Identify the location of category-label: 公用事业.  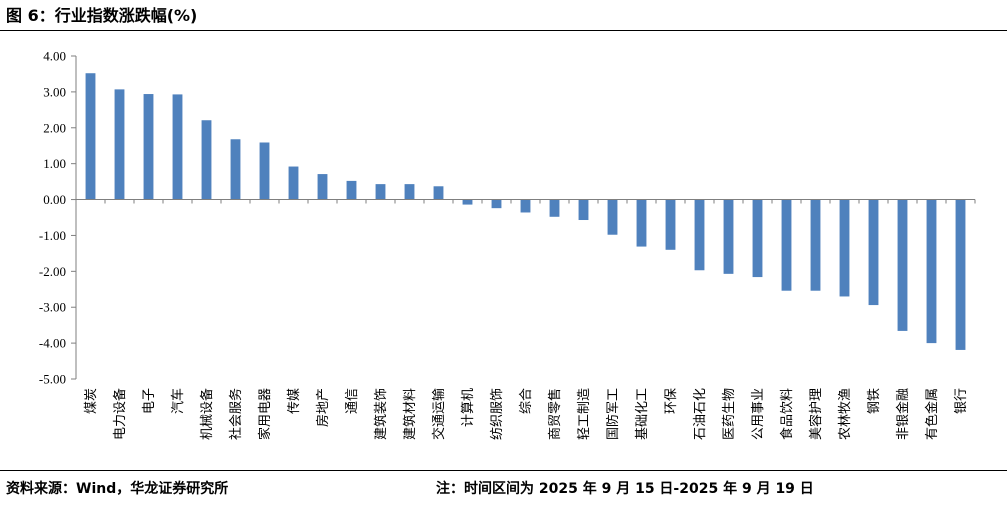
(758, 414).